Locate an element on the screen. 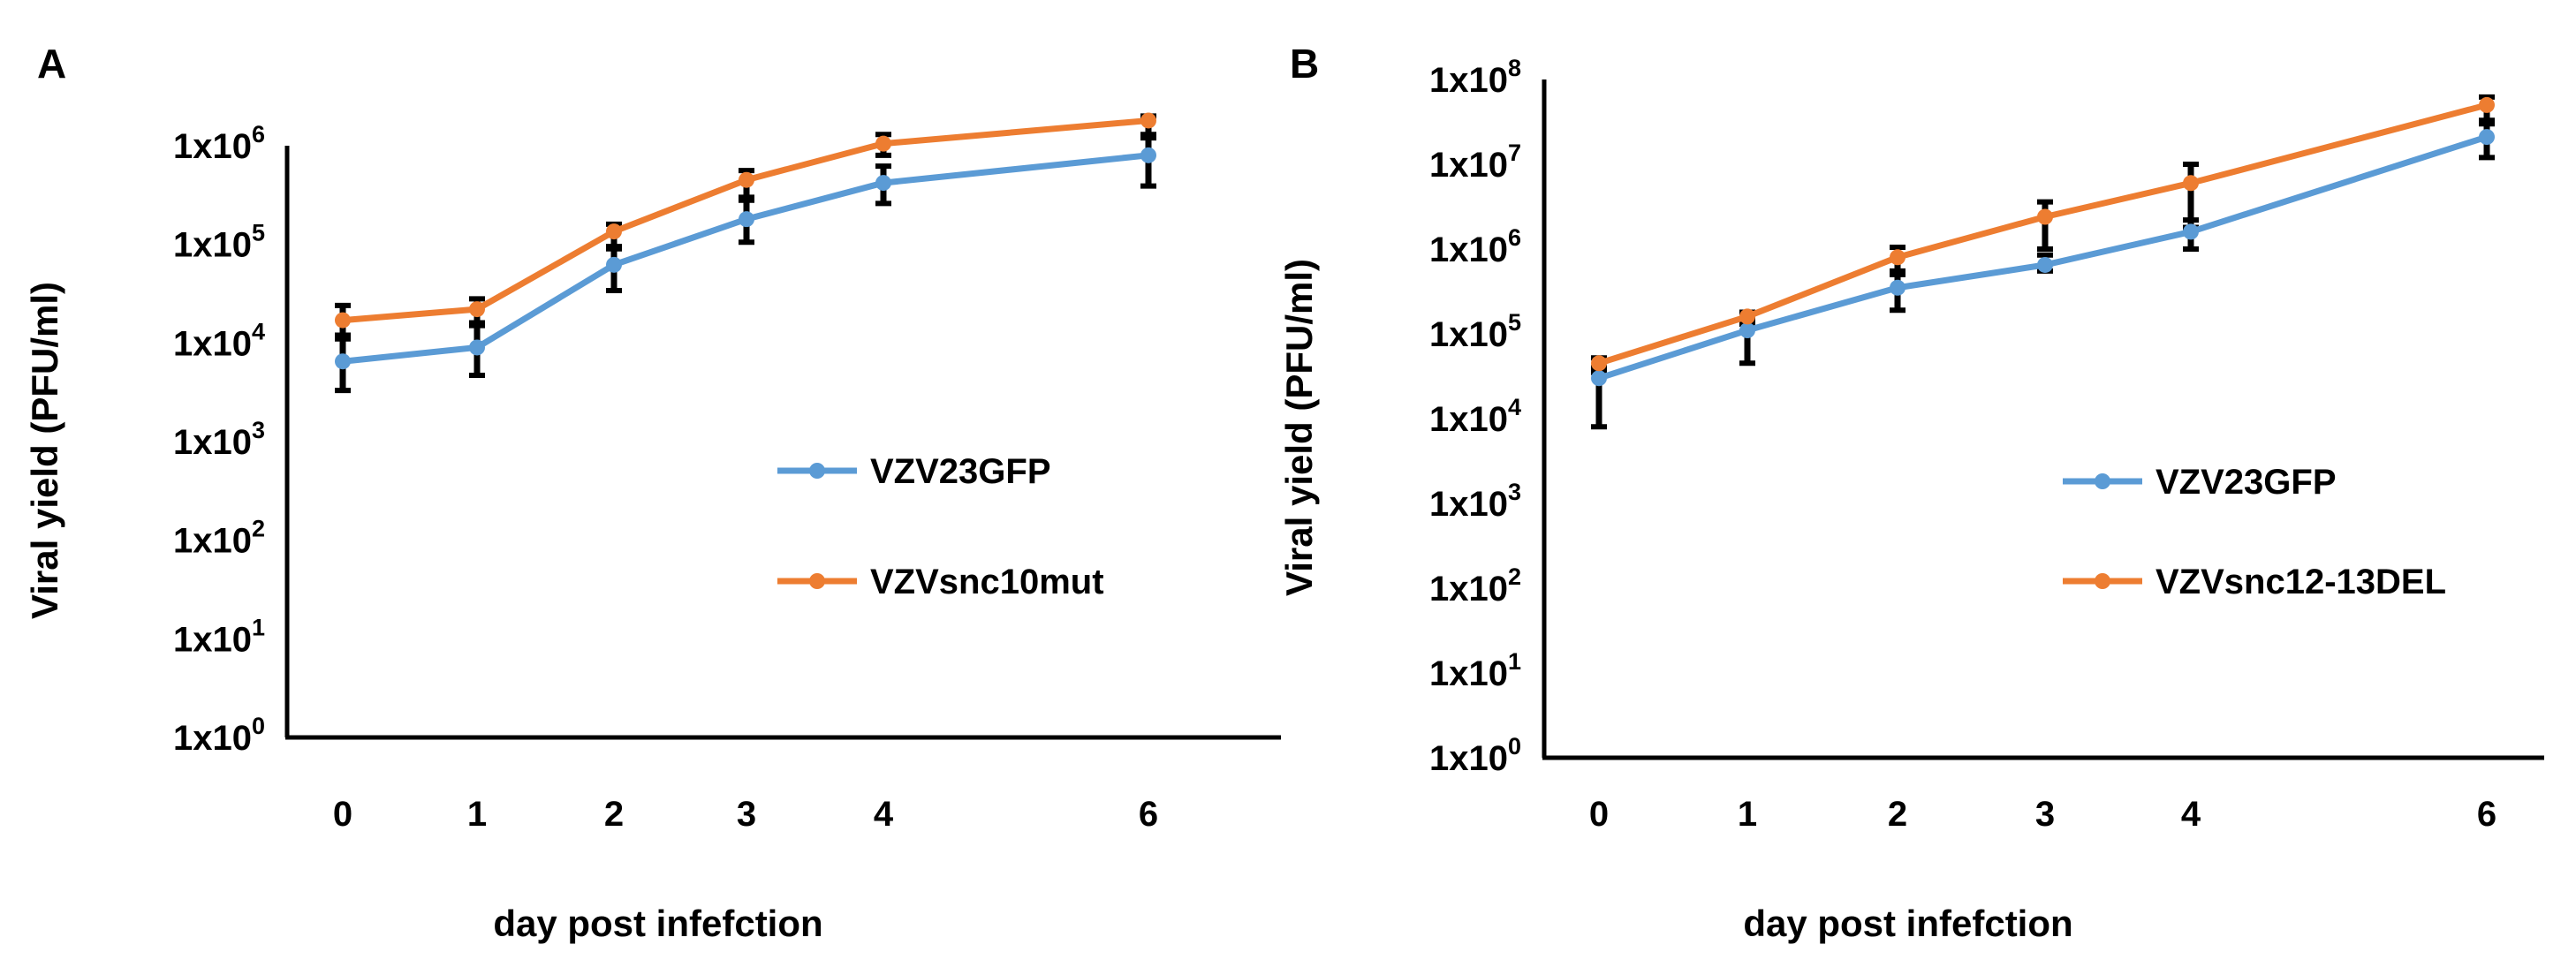 The height and width of the screenshot is (975, 2576). panel-b-series-line-vzv23gfp is located at coordinates (2043, 257).